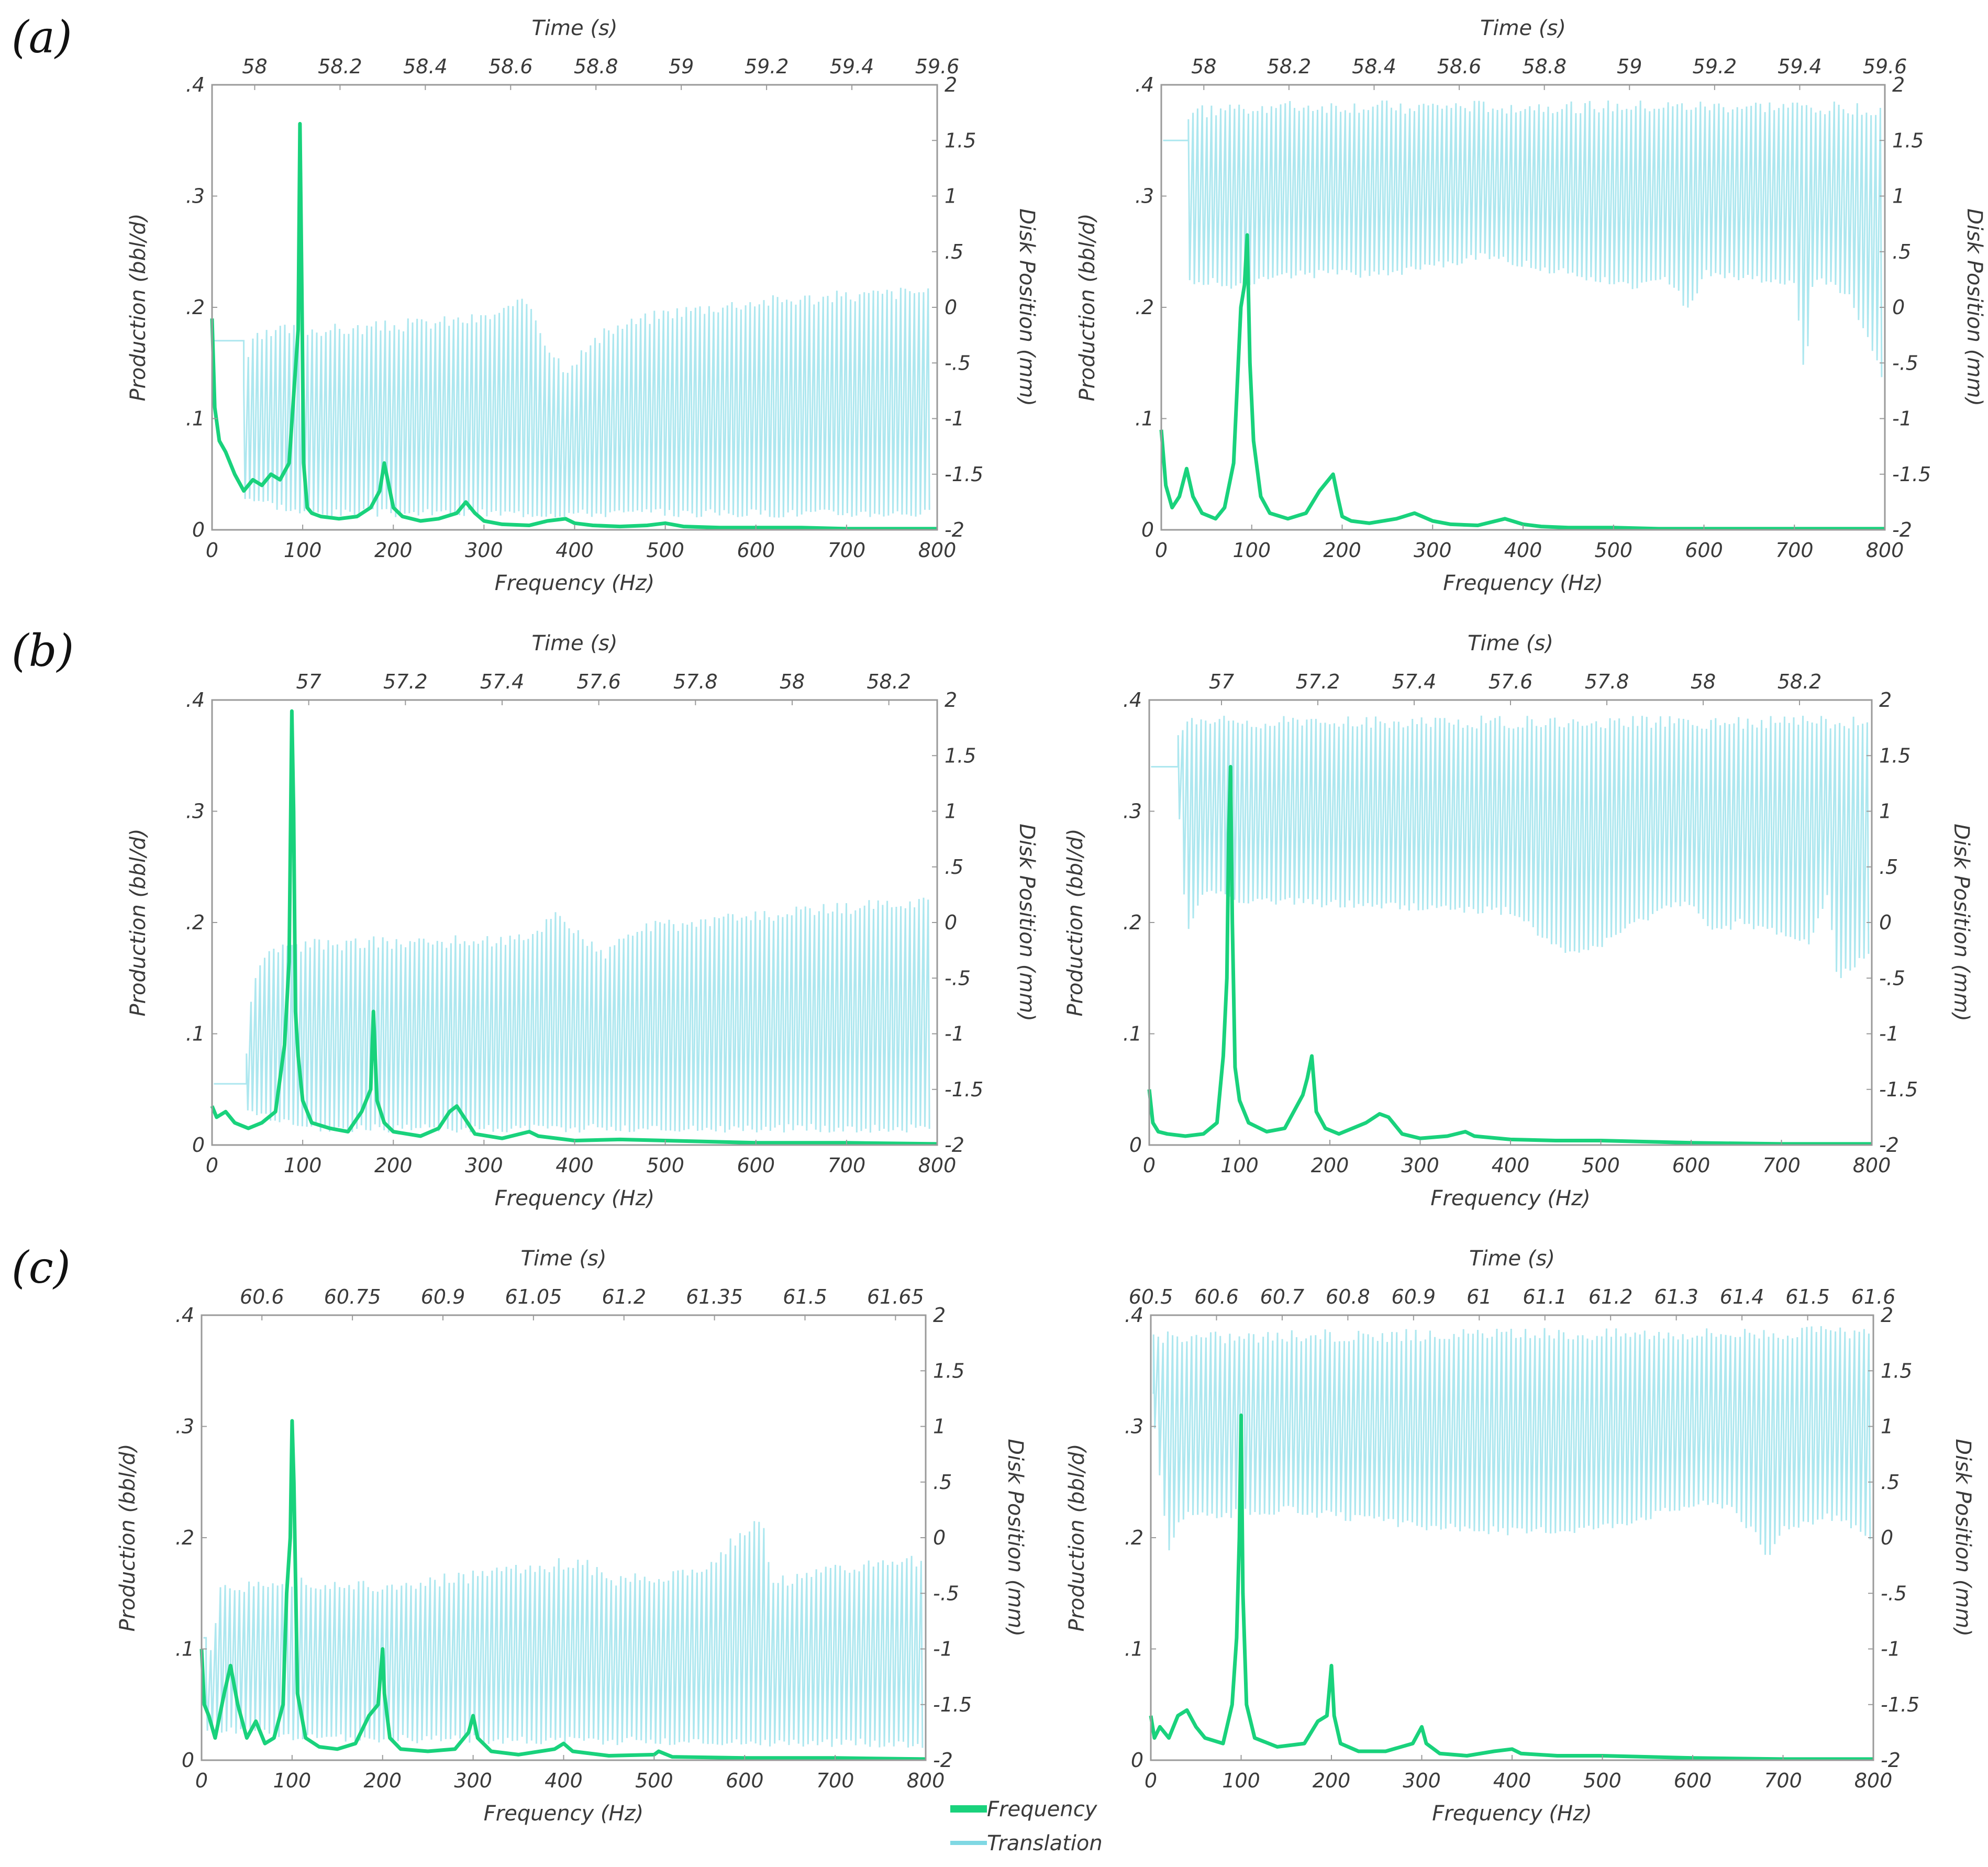 This screenshot has width=1988, height=1867. I want to click on x2-tick-label: 61.6, so click(1874, 1296).